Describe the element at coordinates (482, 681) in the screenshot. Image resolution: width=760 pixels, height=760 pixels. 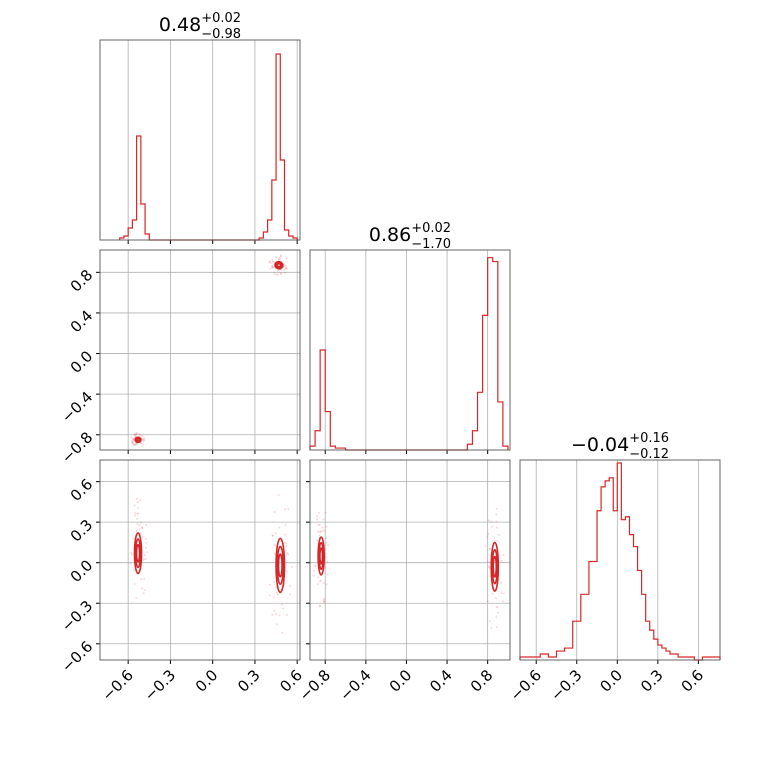
I see `xtick-label-1-4: 0.8` at that location.